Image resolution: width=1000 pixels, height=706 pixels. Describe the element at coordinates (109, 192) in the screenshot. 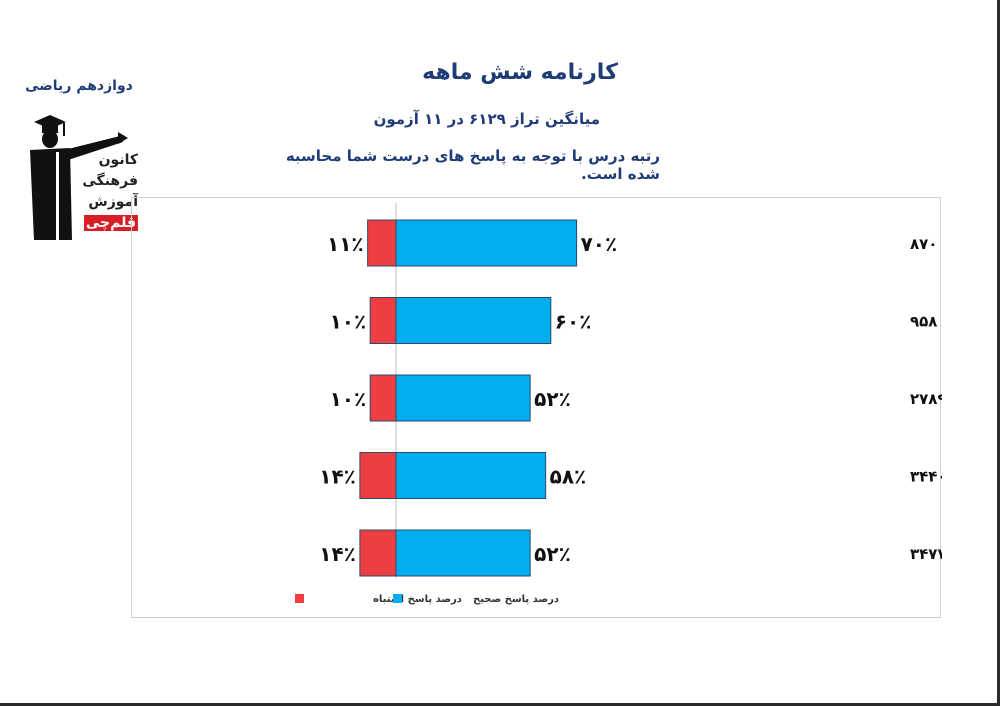

I see `logo-text: کانون فرهنگی آموزش قلم‌چی` at that location.